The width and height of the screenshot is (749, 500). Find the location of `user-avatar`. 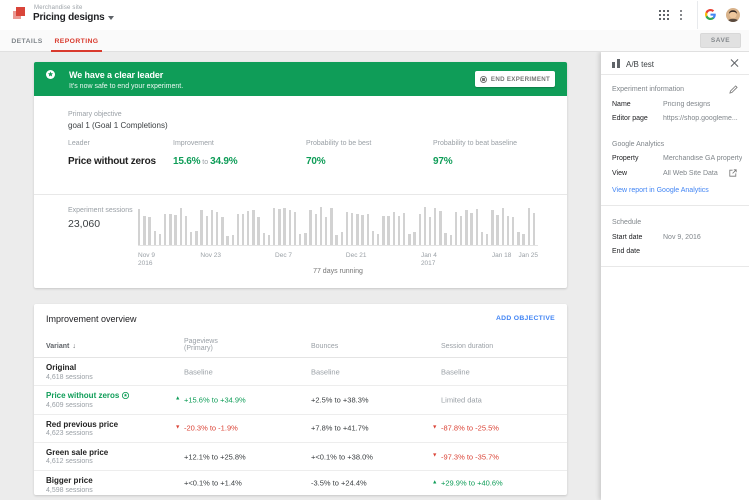

user-avatar is located at coordinates (733, 15).